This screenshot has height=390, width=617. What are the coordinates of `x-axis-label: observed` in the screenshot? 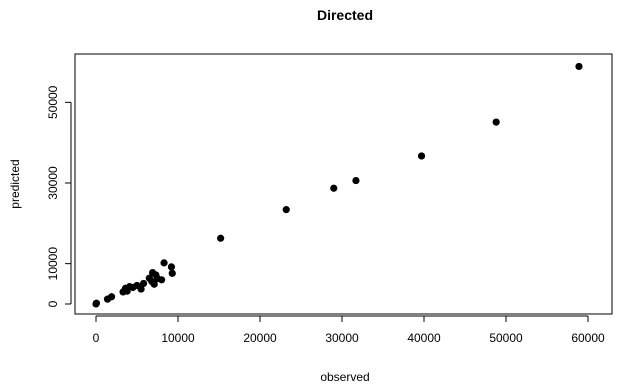 It's located at (344, 377).